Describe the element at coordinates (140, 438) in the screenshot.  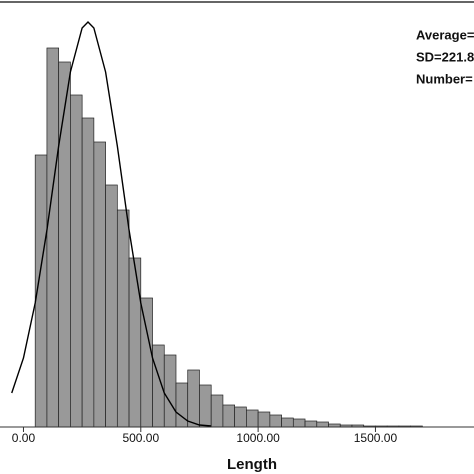
I see `x-tick-label: 500.00` at that location.